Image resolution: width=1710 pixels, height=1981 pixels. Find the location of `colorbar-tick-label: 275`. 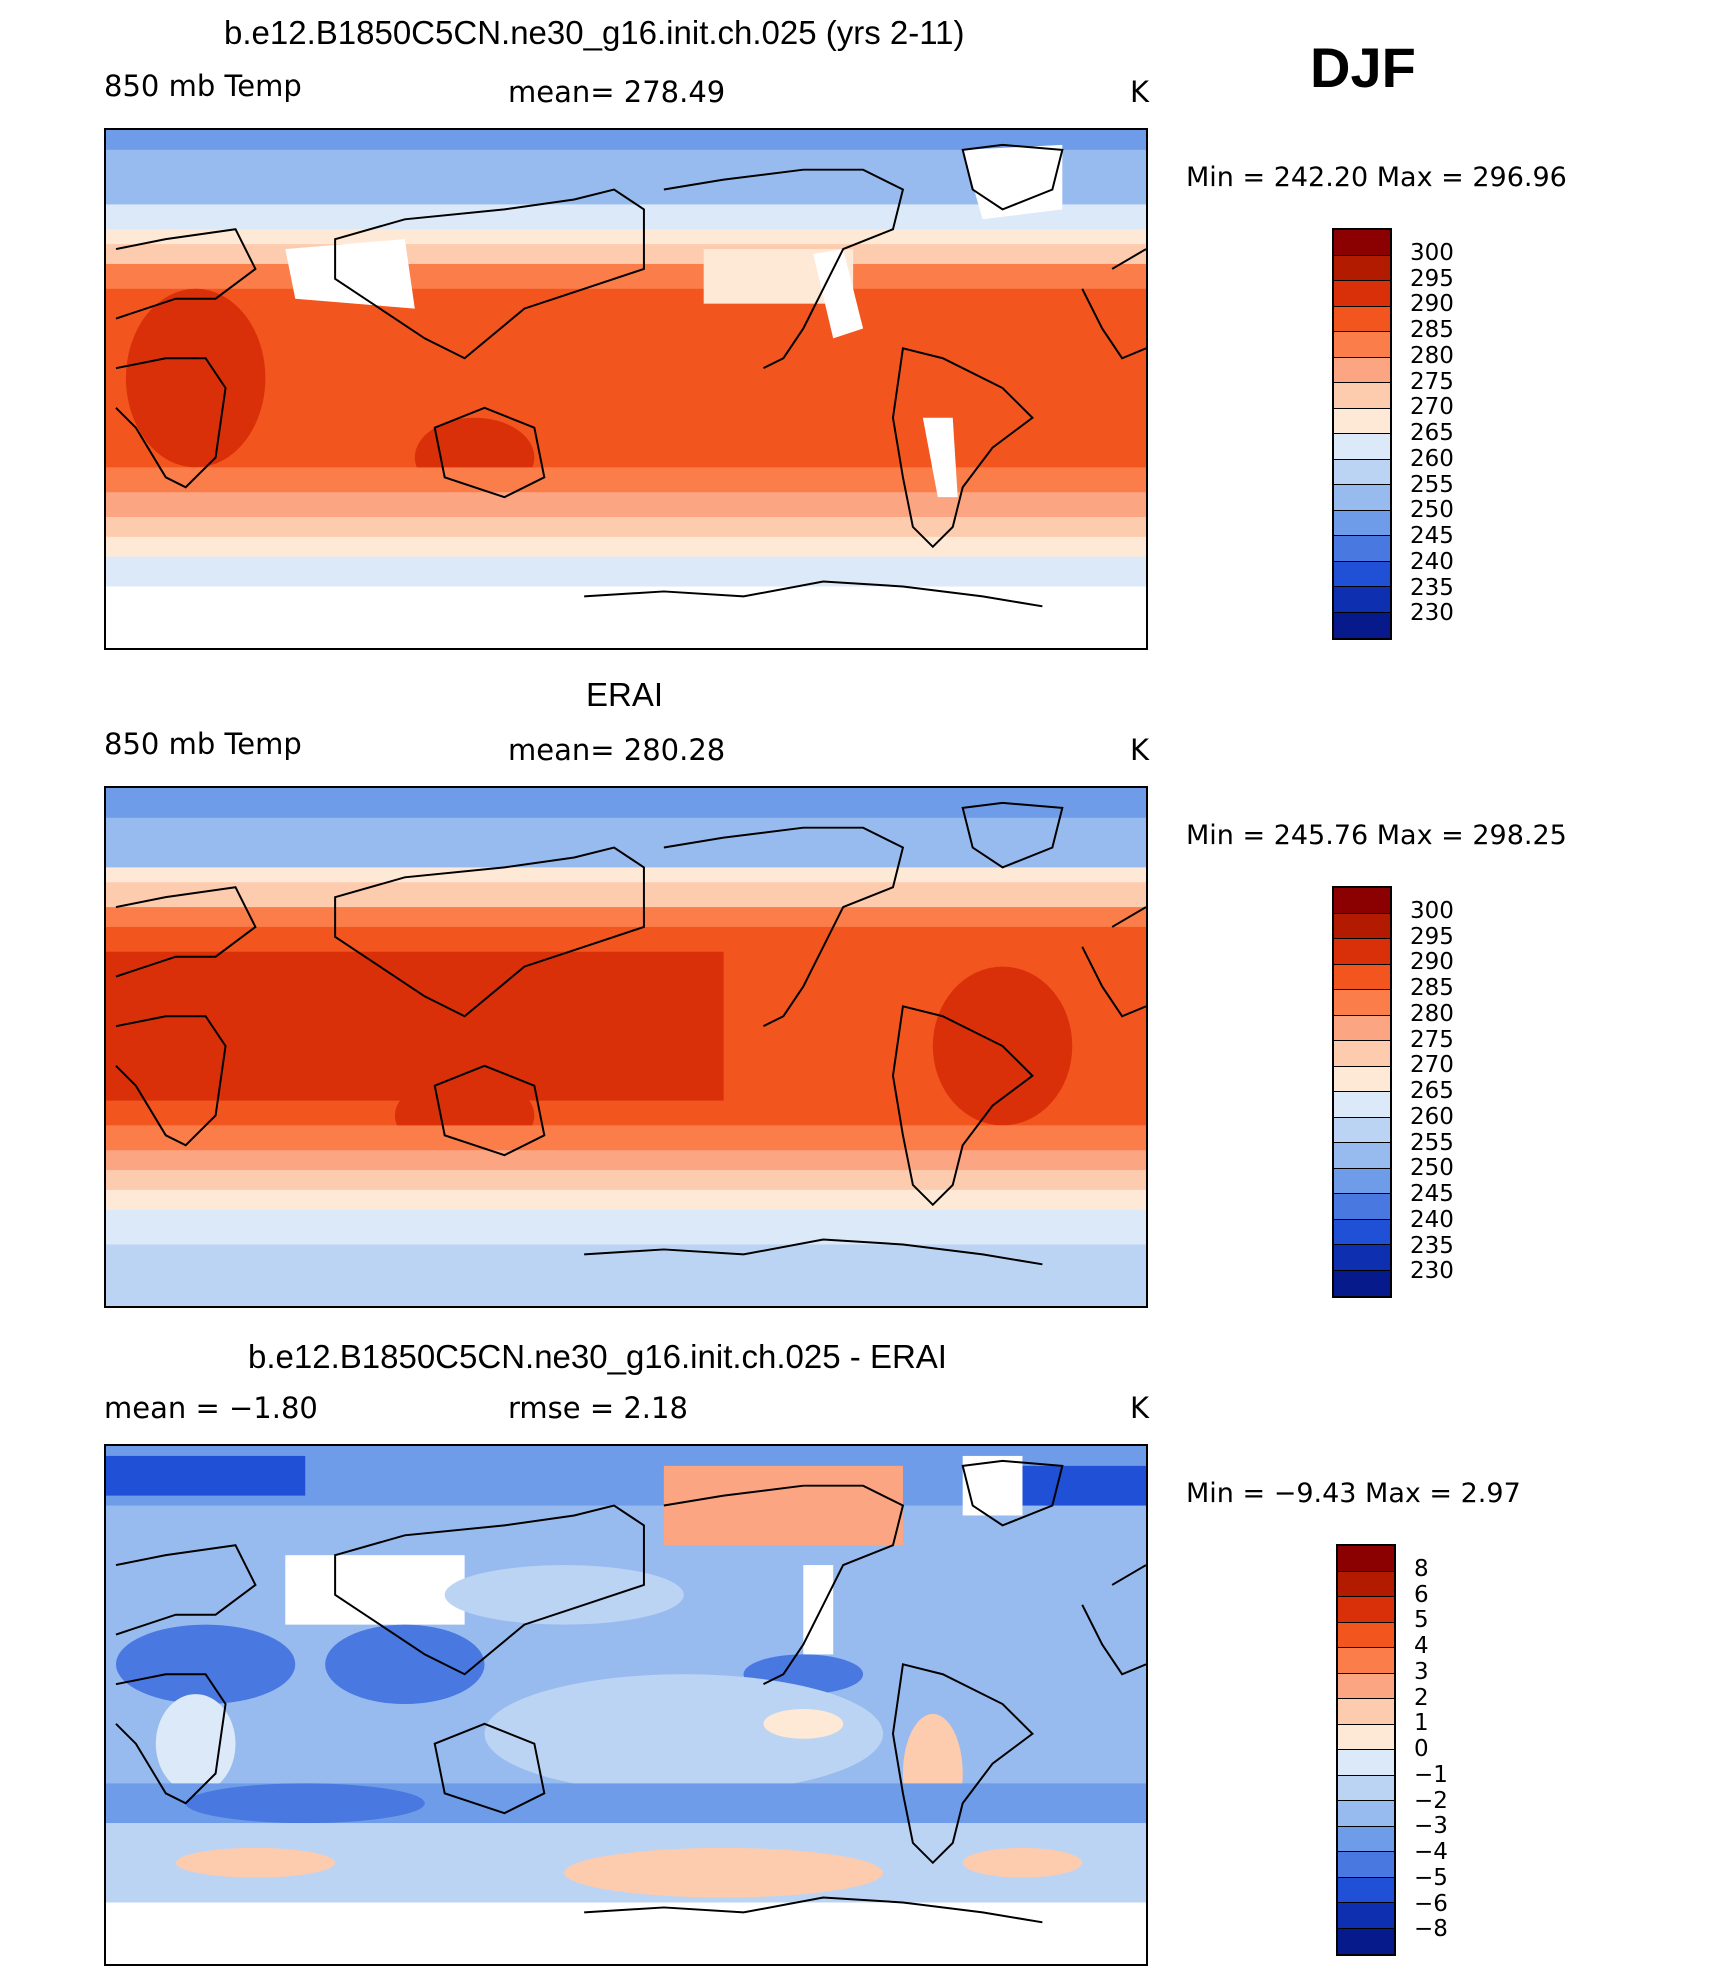

colorbar-tick-label: 275 is located at coordinates (1432, 381).